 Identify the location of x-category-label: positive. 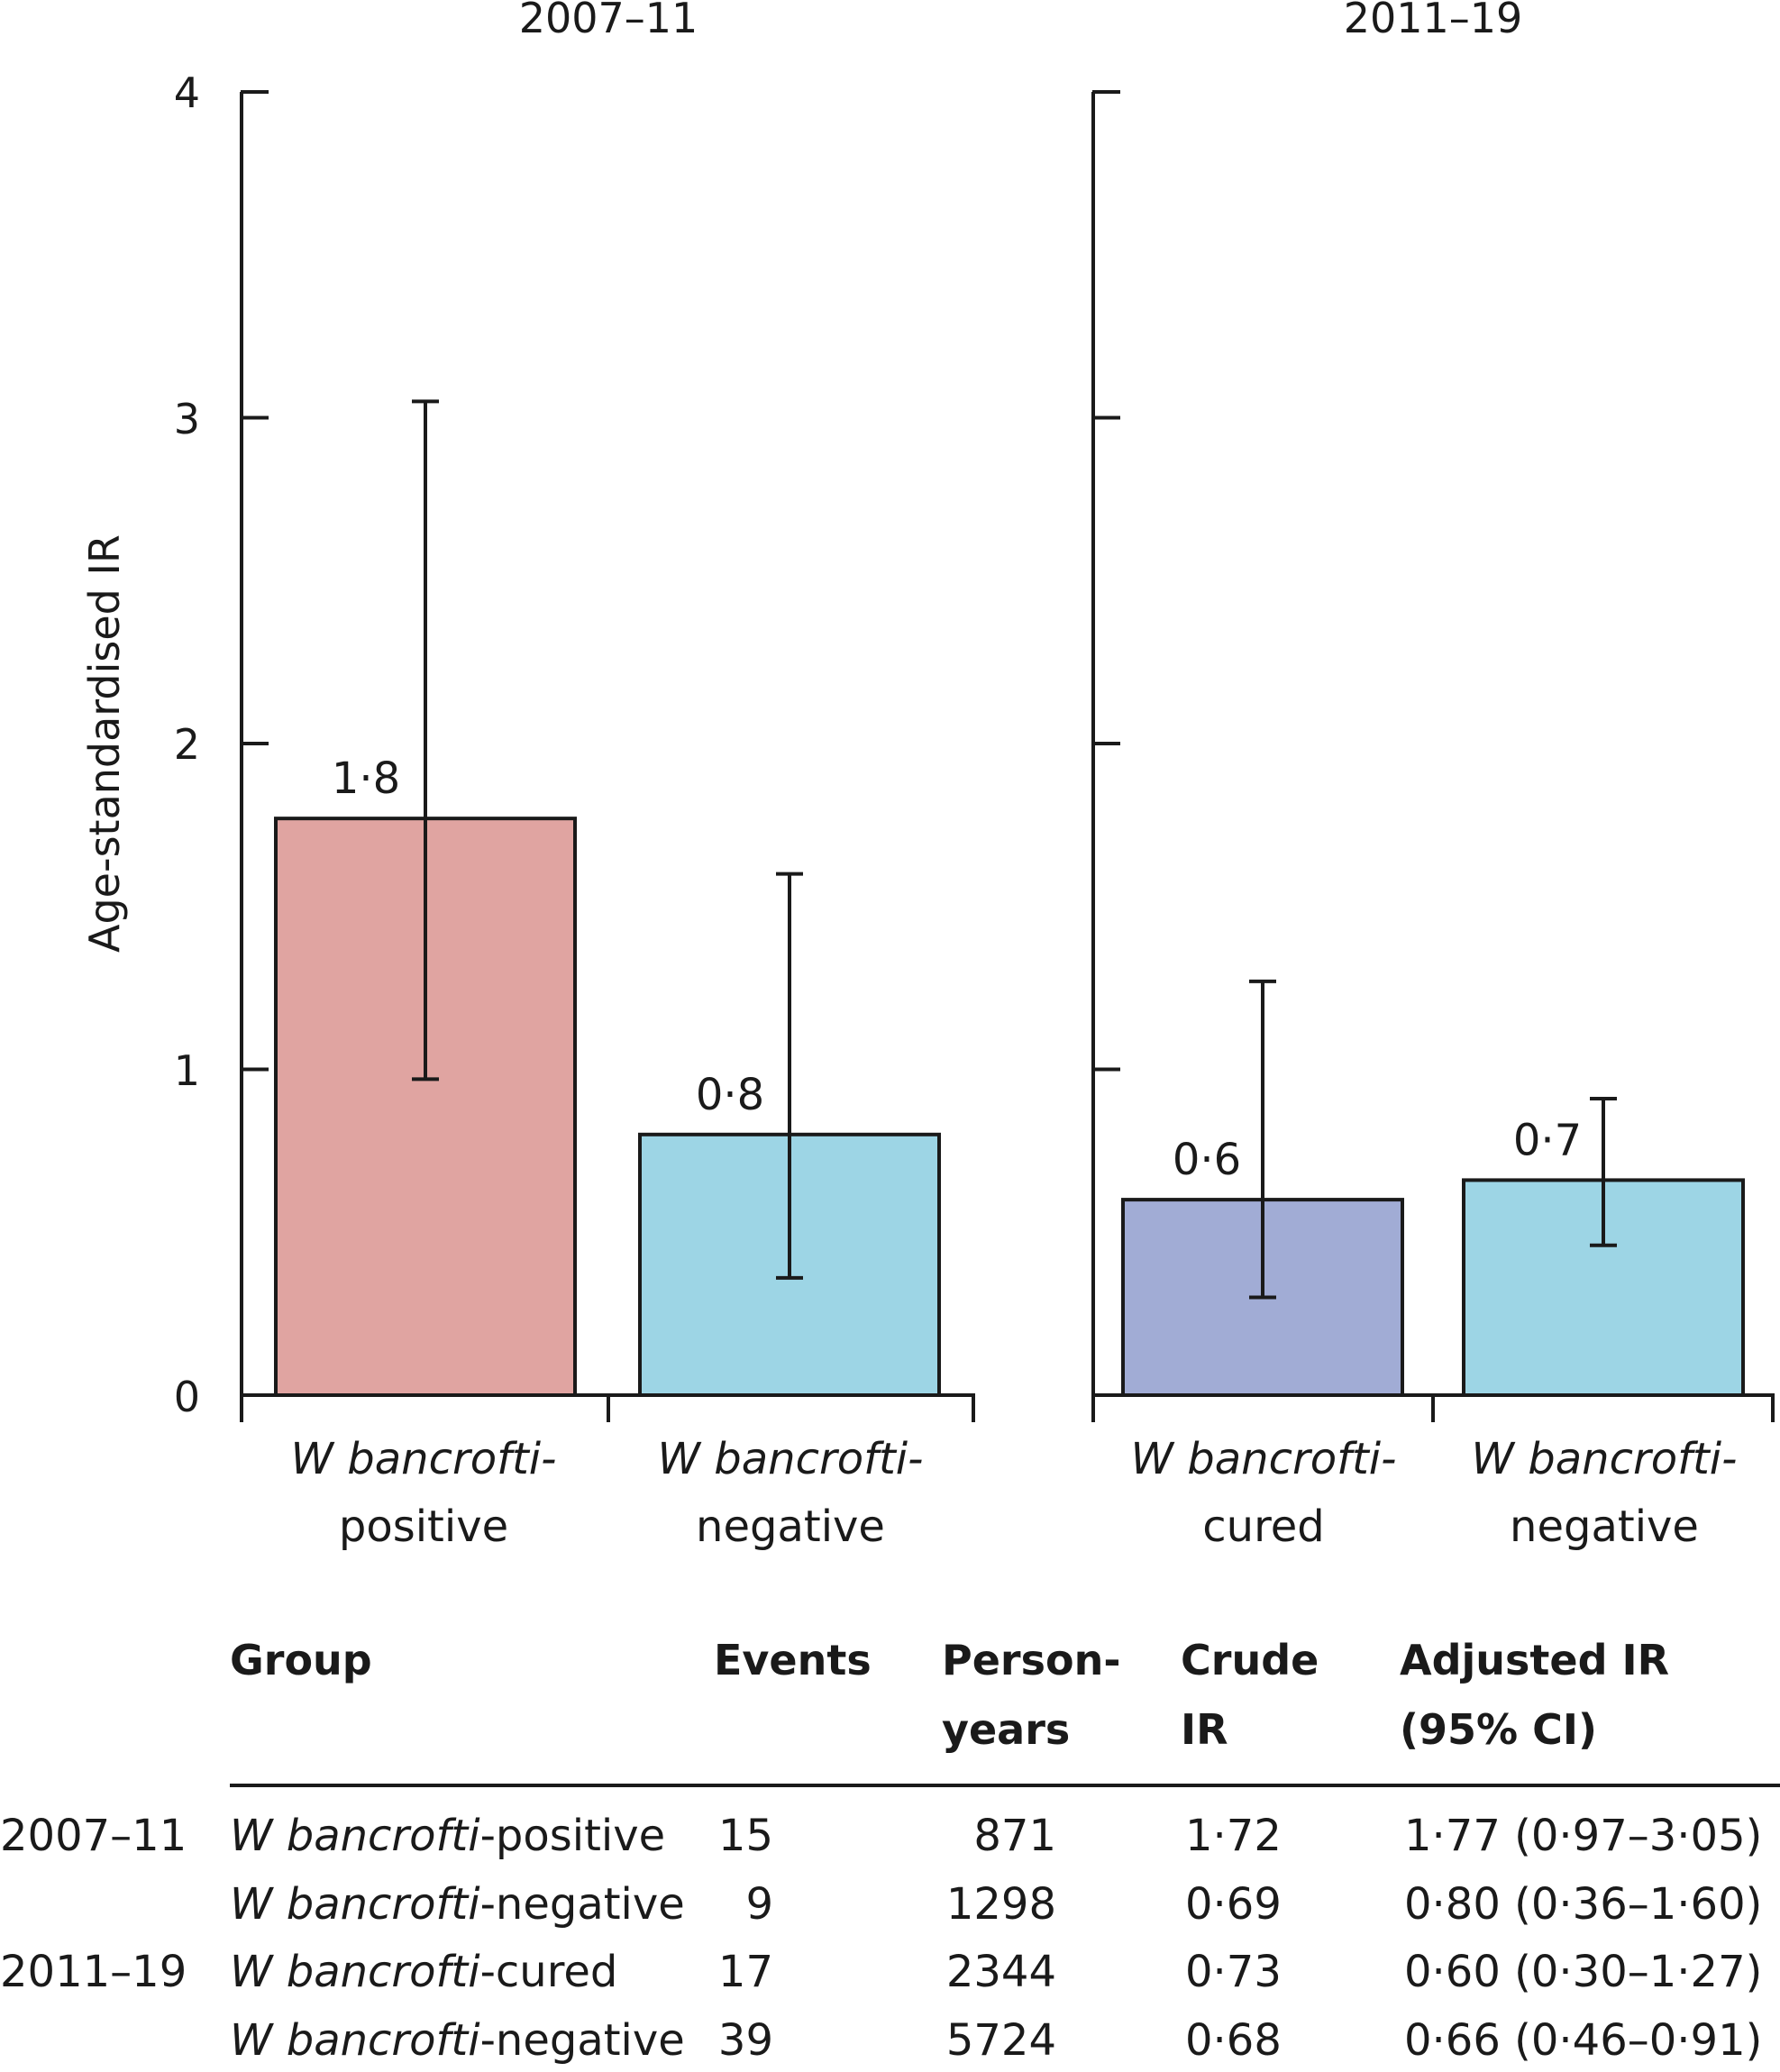
(423, 1527).